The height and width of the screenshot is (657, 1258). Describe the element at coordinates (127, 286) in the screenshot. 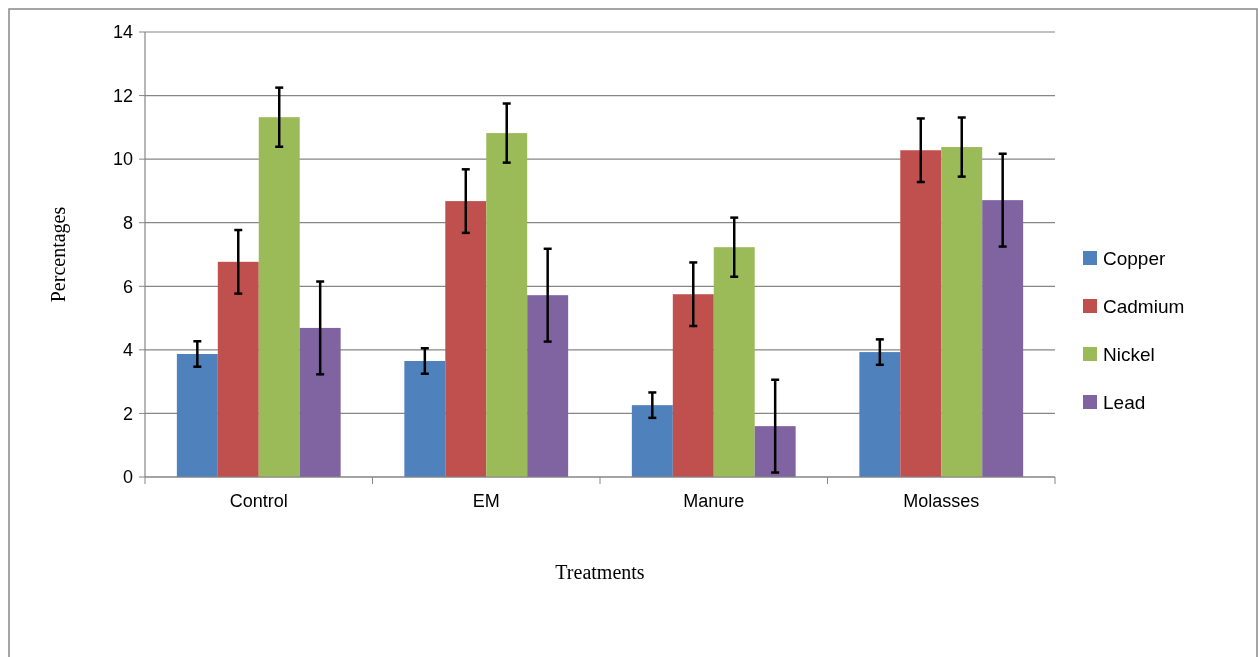

I see `y-tick-label: 6` at that location.